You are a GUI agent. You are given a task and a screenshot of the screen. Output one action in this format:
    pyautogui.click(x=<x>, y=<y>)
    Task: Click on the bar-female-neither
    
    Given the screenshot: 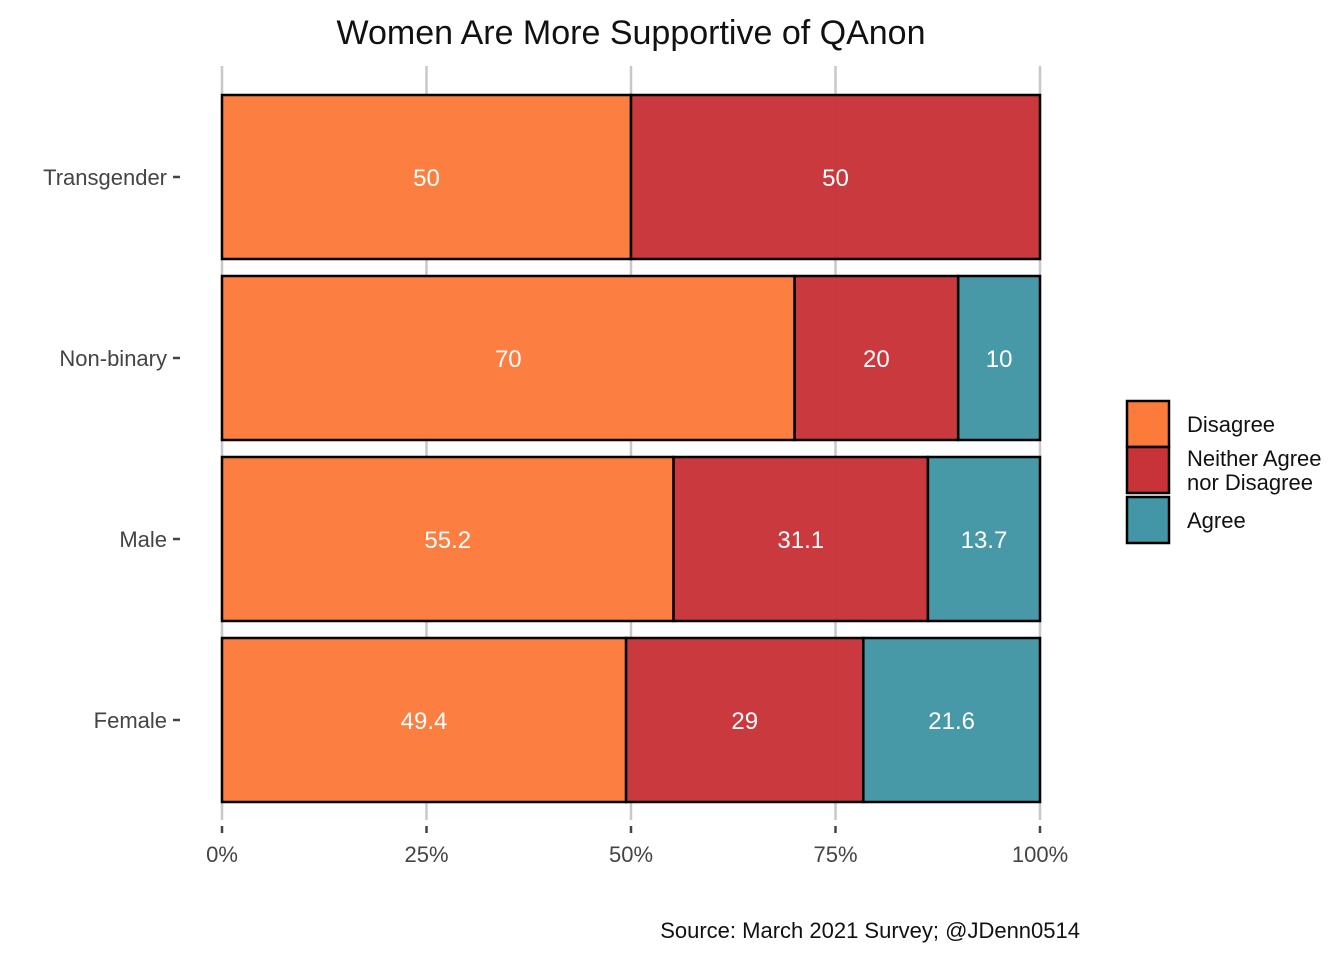 What is the action you would take?
    pyautogui.click(x=744, y=720)
    